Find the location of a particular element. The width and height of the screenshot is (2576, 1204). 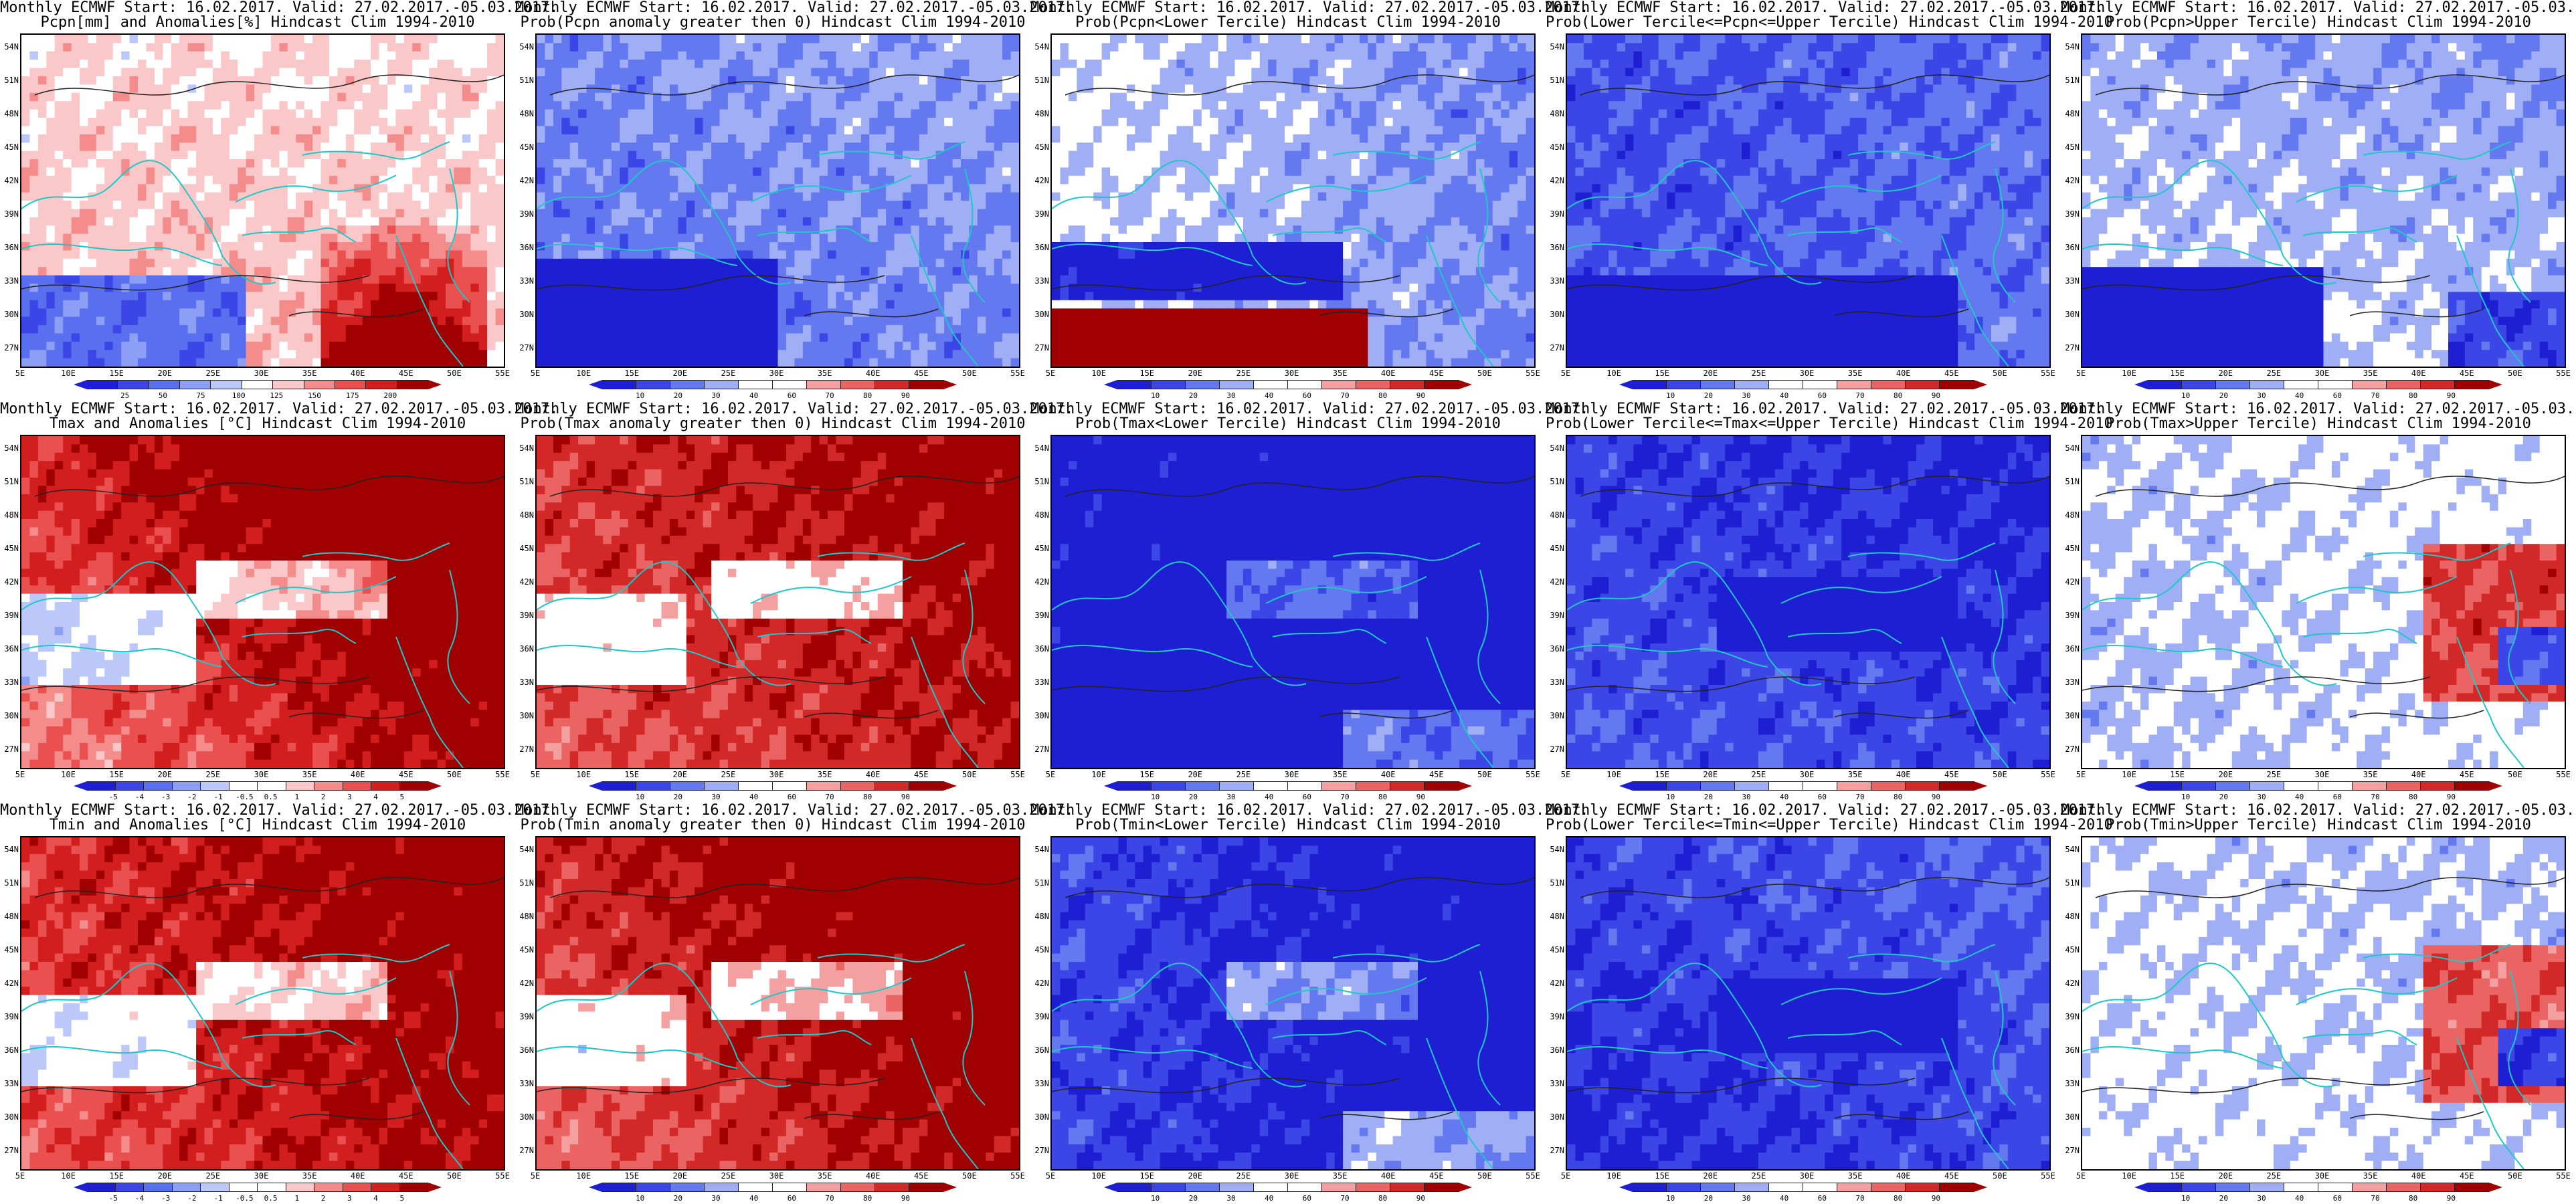

colorbar-tick-label: 4 is located at coordinates (376, 797).